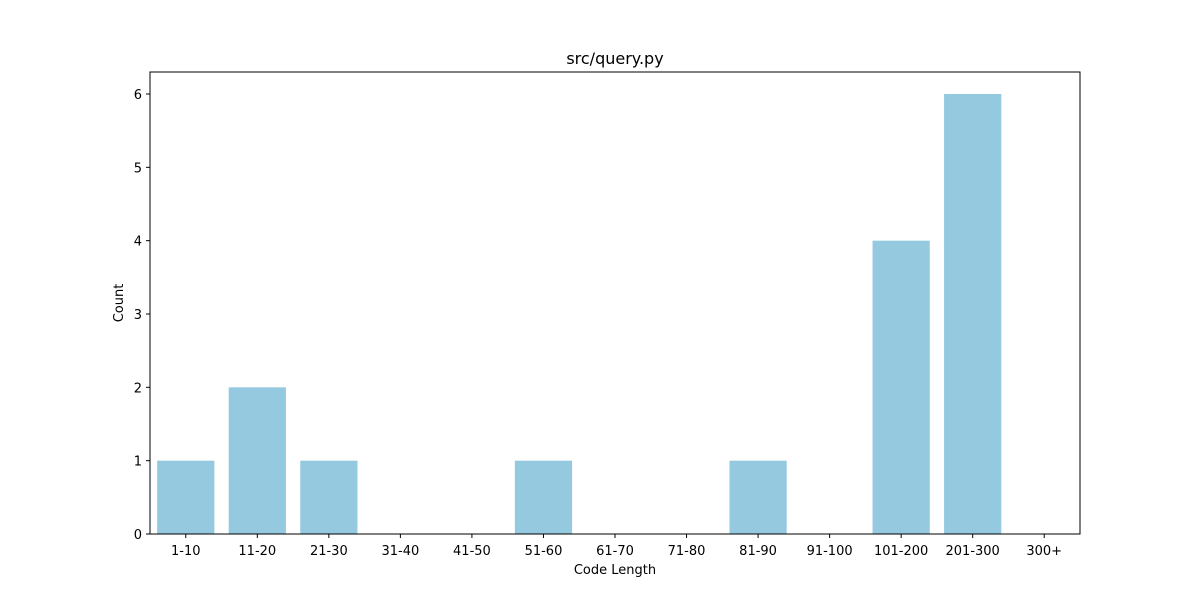  Describe the element at coordinates (973, 551) in the screenshot. I see `x-tick-label: 201-300` at that location.